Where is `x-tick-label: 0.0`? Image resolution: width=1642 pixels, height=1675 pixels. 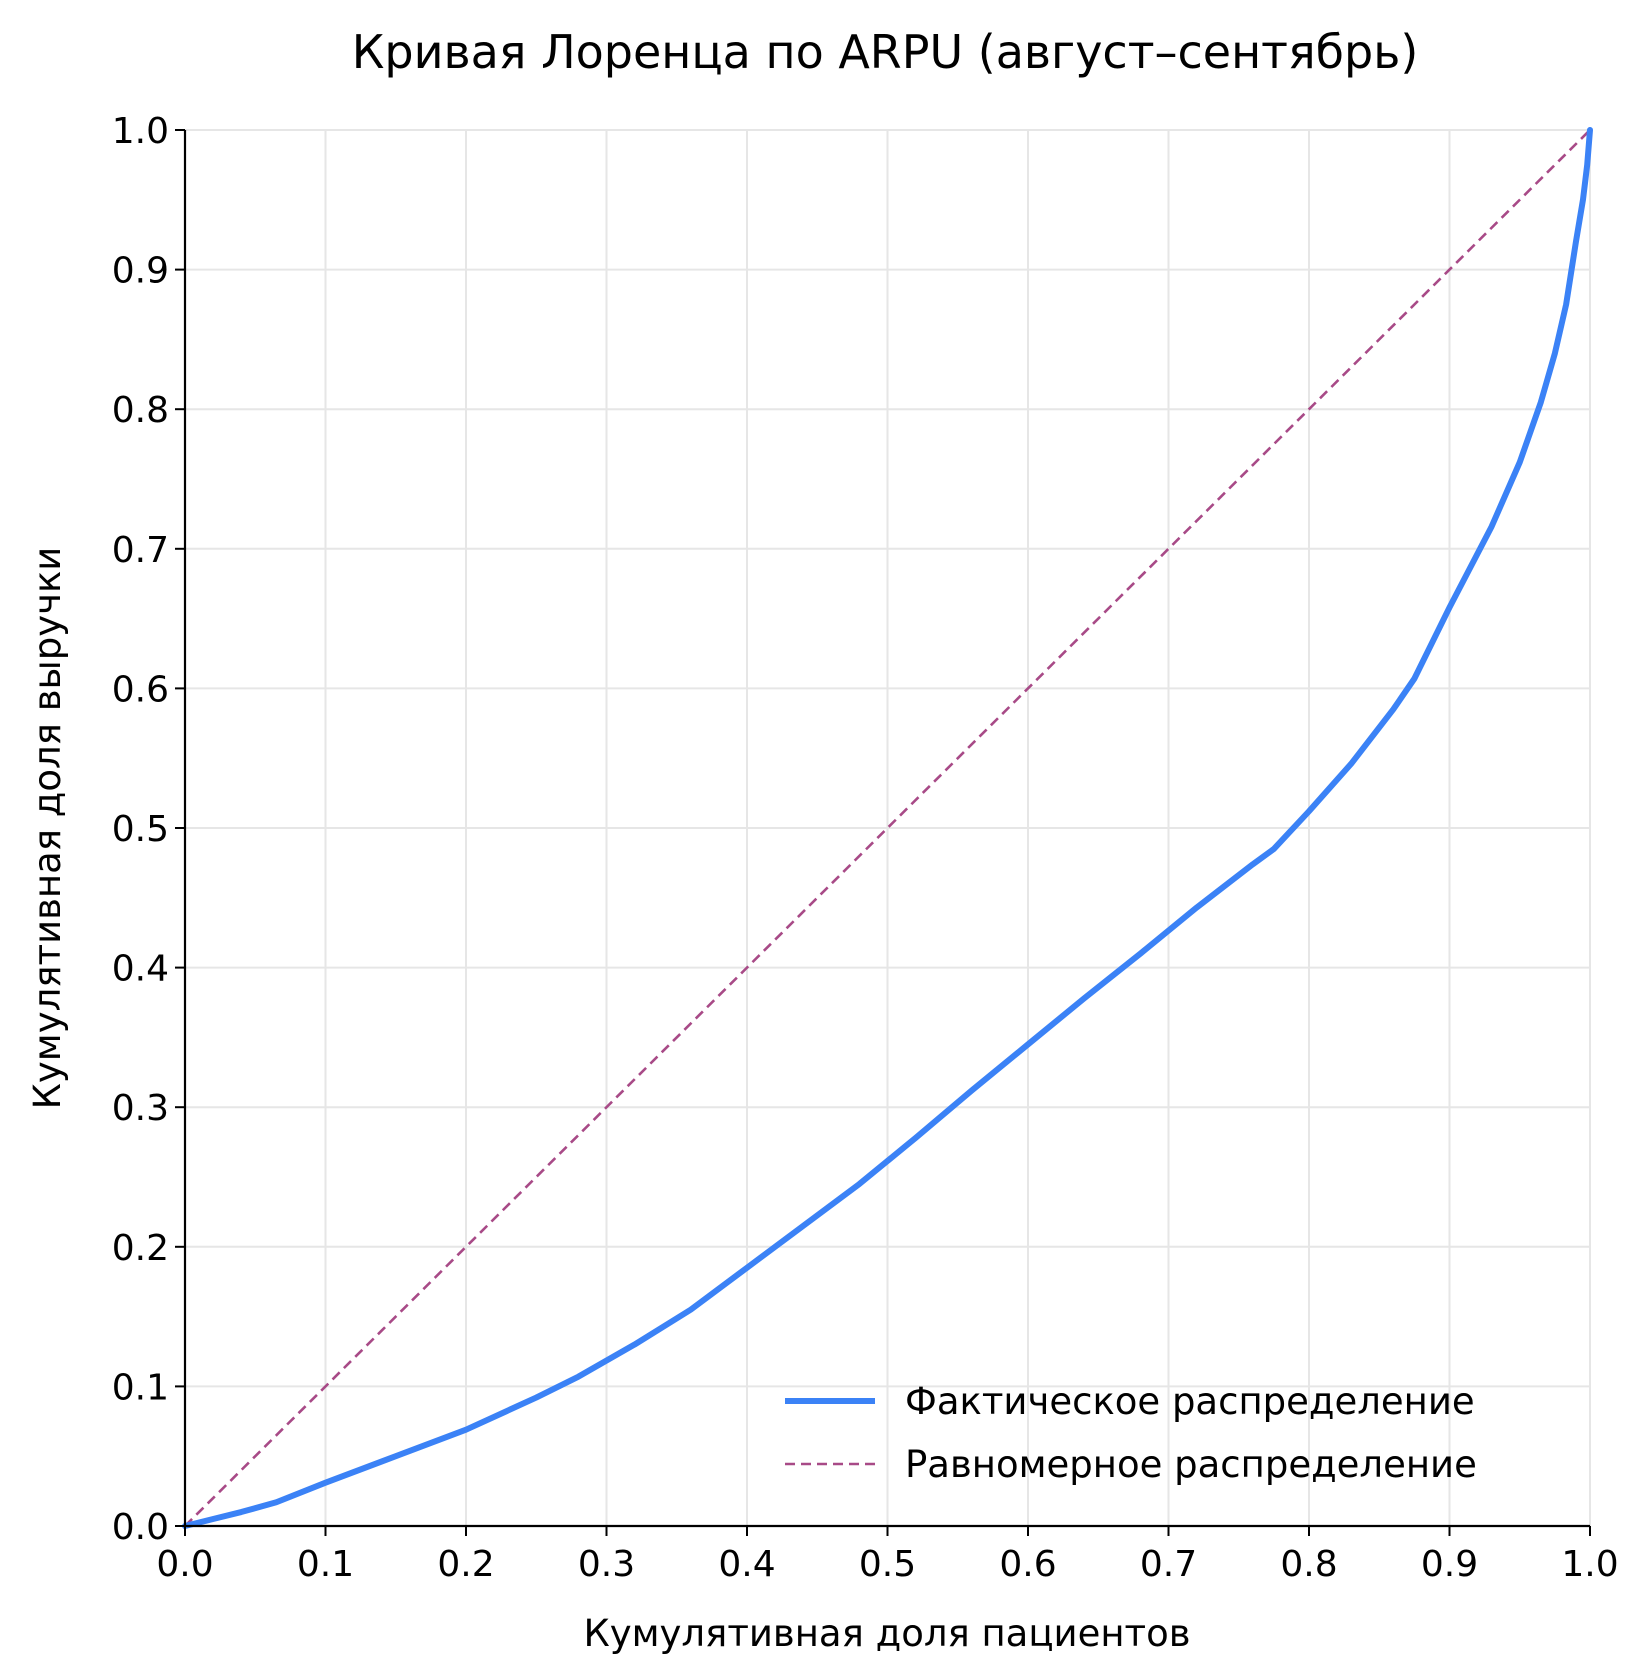
x-tick-label: 0.0 is located at coordinates (184, 1564).